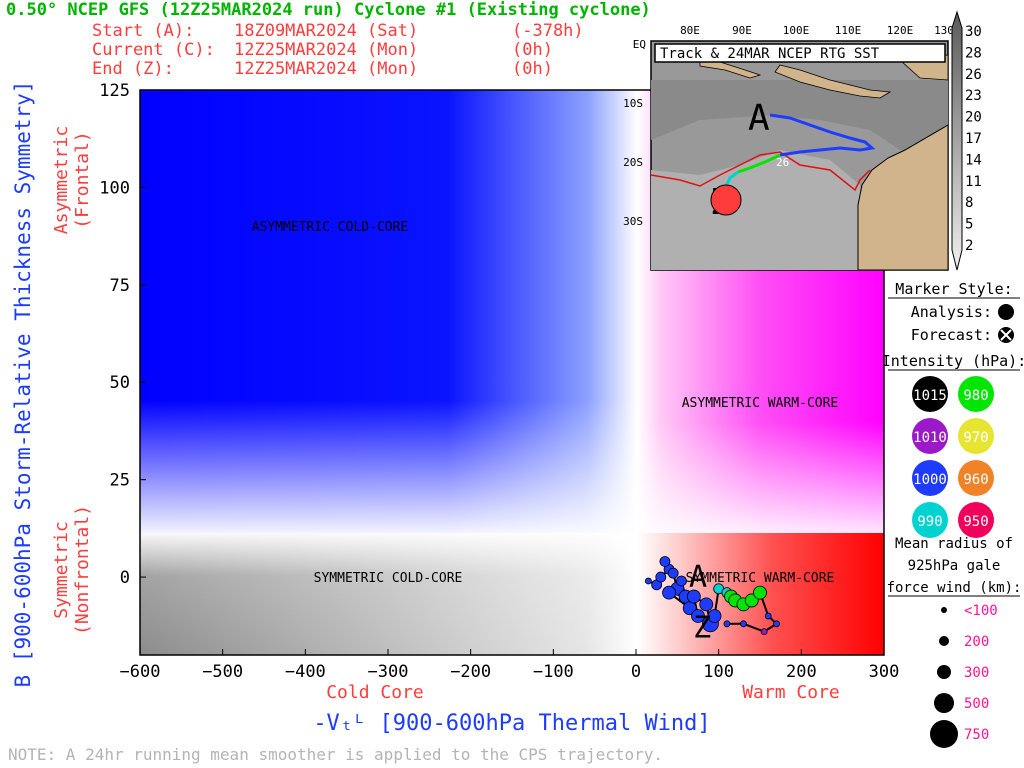 The width and height of the screenshot is (1024, 768). I want to click on intensity-label: 1015, so click(930, 396).